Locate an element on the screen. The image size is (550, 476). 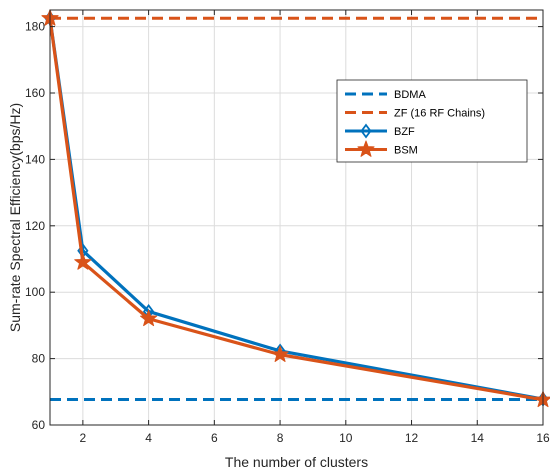
y-tick-label: 100 is located at coordinates (35, 292).